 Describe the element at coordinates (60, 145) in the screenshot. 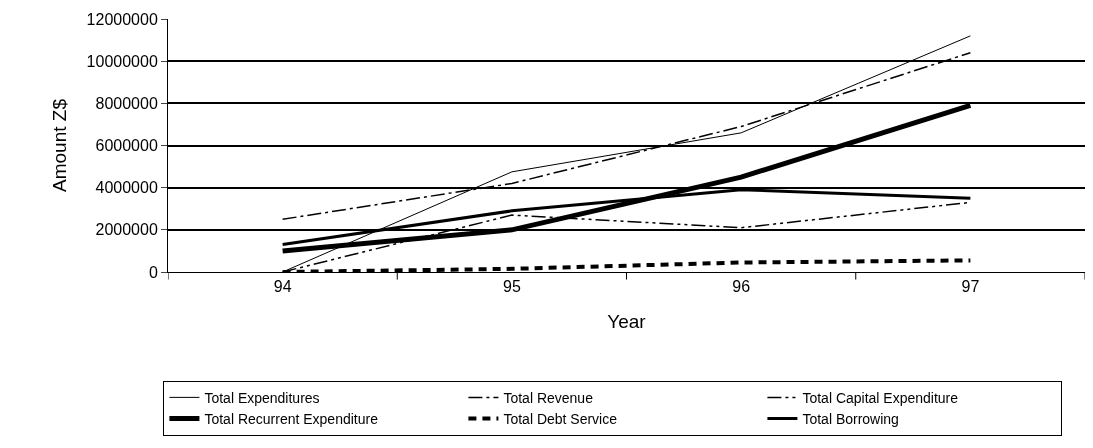

I see `y-axis-title: Amount Z$` at that location.